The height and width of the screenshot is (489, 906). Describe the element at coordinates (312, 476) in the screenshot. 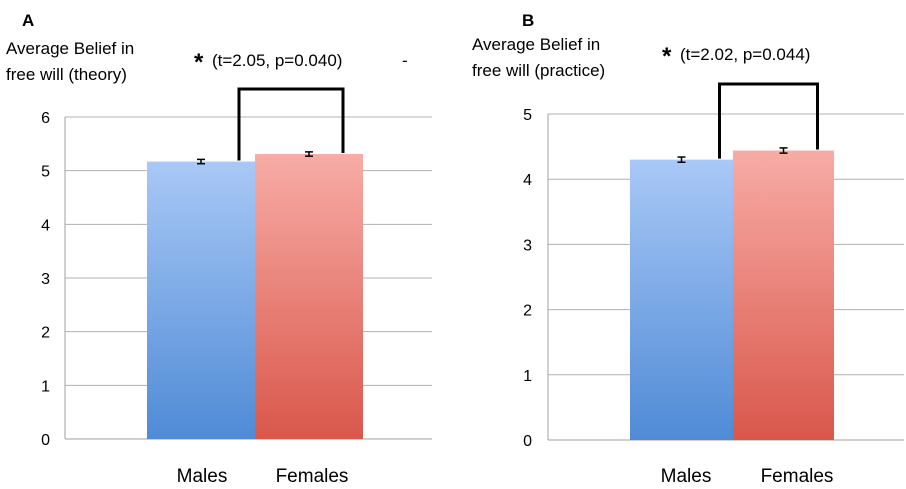

I see `panel-a-category-label-females: Females` at that location.